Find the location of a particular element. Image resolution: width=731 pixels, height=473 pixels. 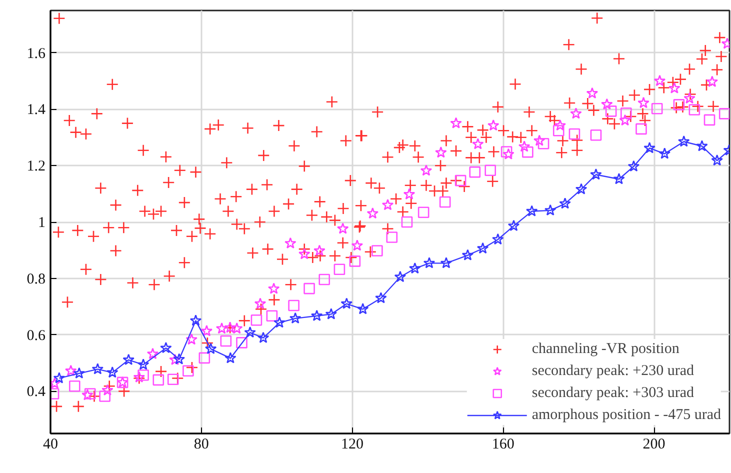

y-tick-label: 0.4 is located at coordinates (36, 392).